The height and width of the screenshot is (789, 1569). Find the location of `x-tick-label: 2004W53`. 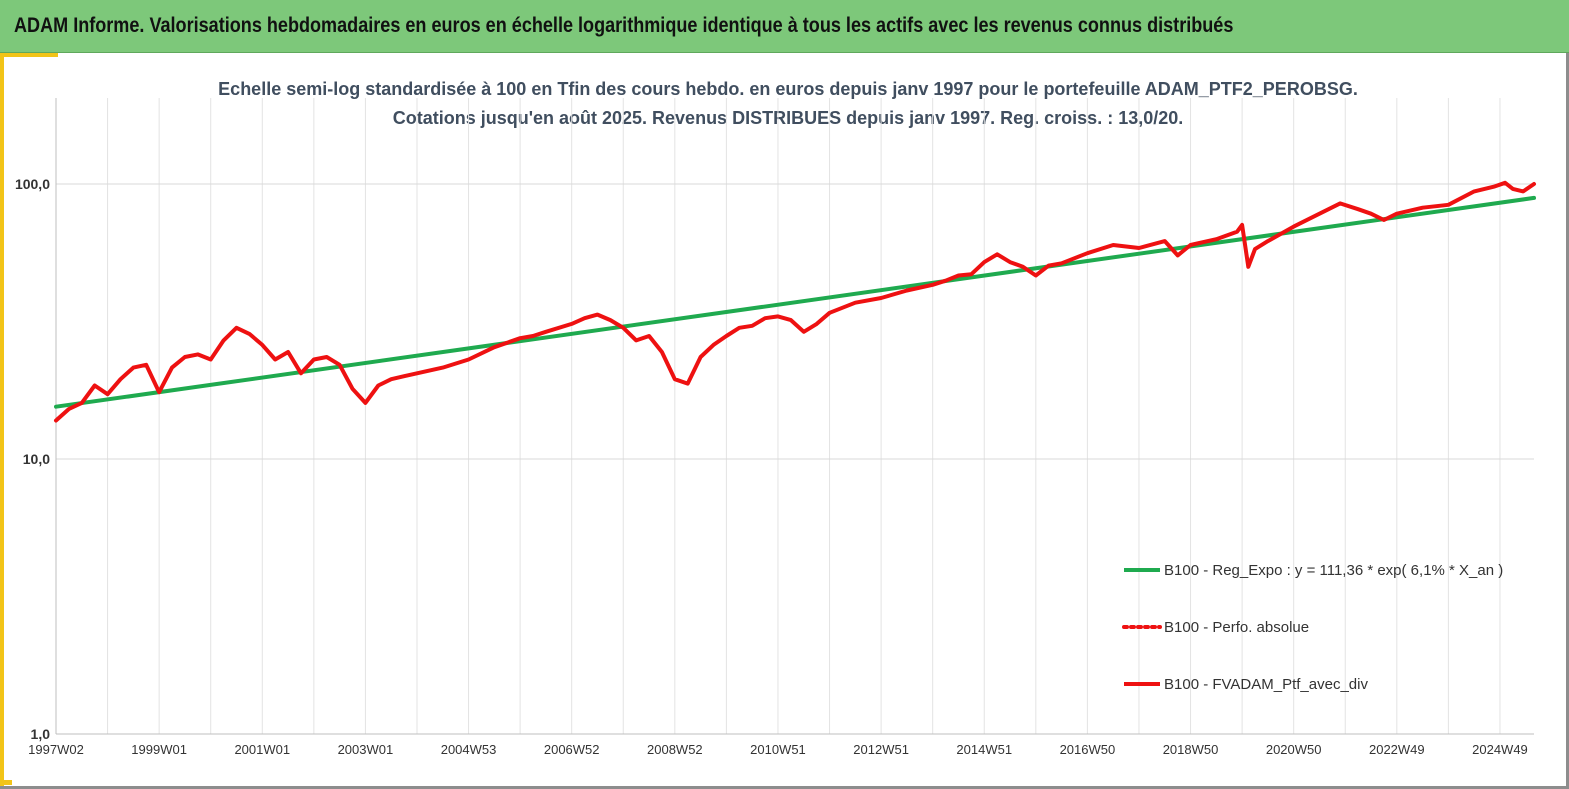

x-tick-label: 2004W53 is located at coordinates (469, 749).